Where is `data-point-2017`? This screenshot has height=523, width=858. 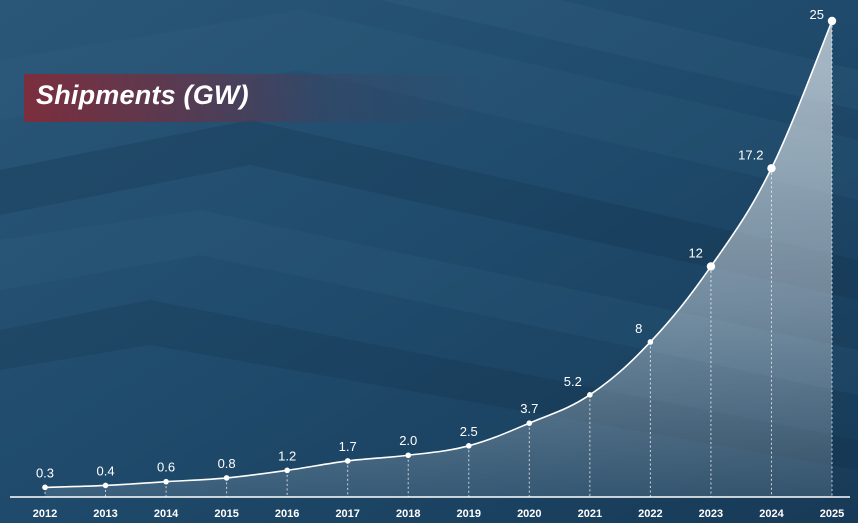 data-point-2017 is located at coordinates (347, 461).